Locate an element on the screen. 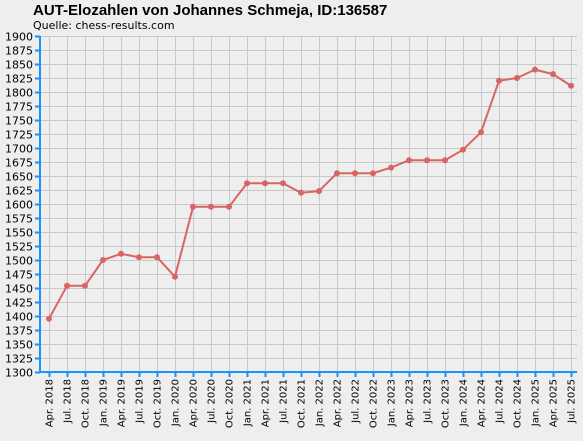 Image resolution: width=583 pixels, height=441 pixels. x-tick-label: Oct. 2021 is located at coordinates (302, 403).